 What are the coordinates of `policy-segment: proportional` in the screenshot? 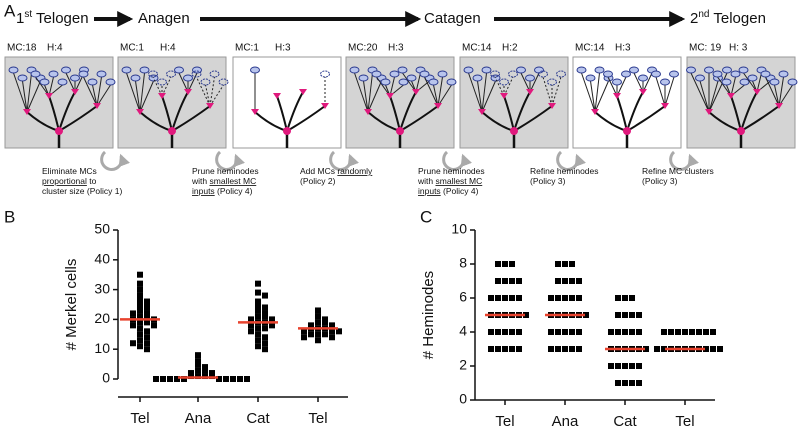 It's located at (64, 181).